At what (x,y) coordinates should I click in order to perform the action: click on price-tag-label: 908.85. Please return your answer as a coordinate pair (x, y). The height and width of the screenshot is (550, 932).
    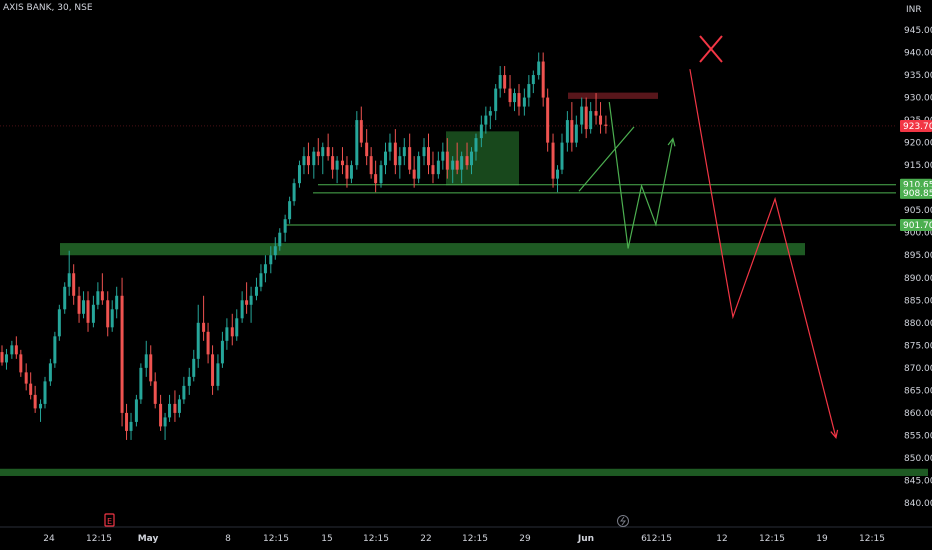
    Looking at the image, I should click on (917, 194).